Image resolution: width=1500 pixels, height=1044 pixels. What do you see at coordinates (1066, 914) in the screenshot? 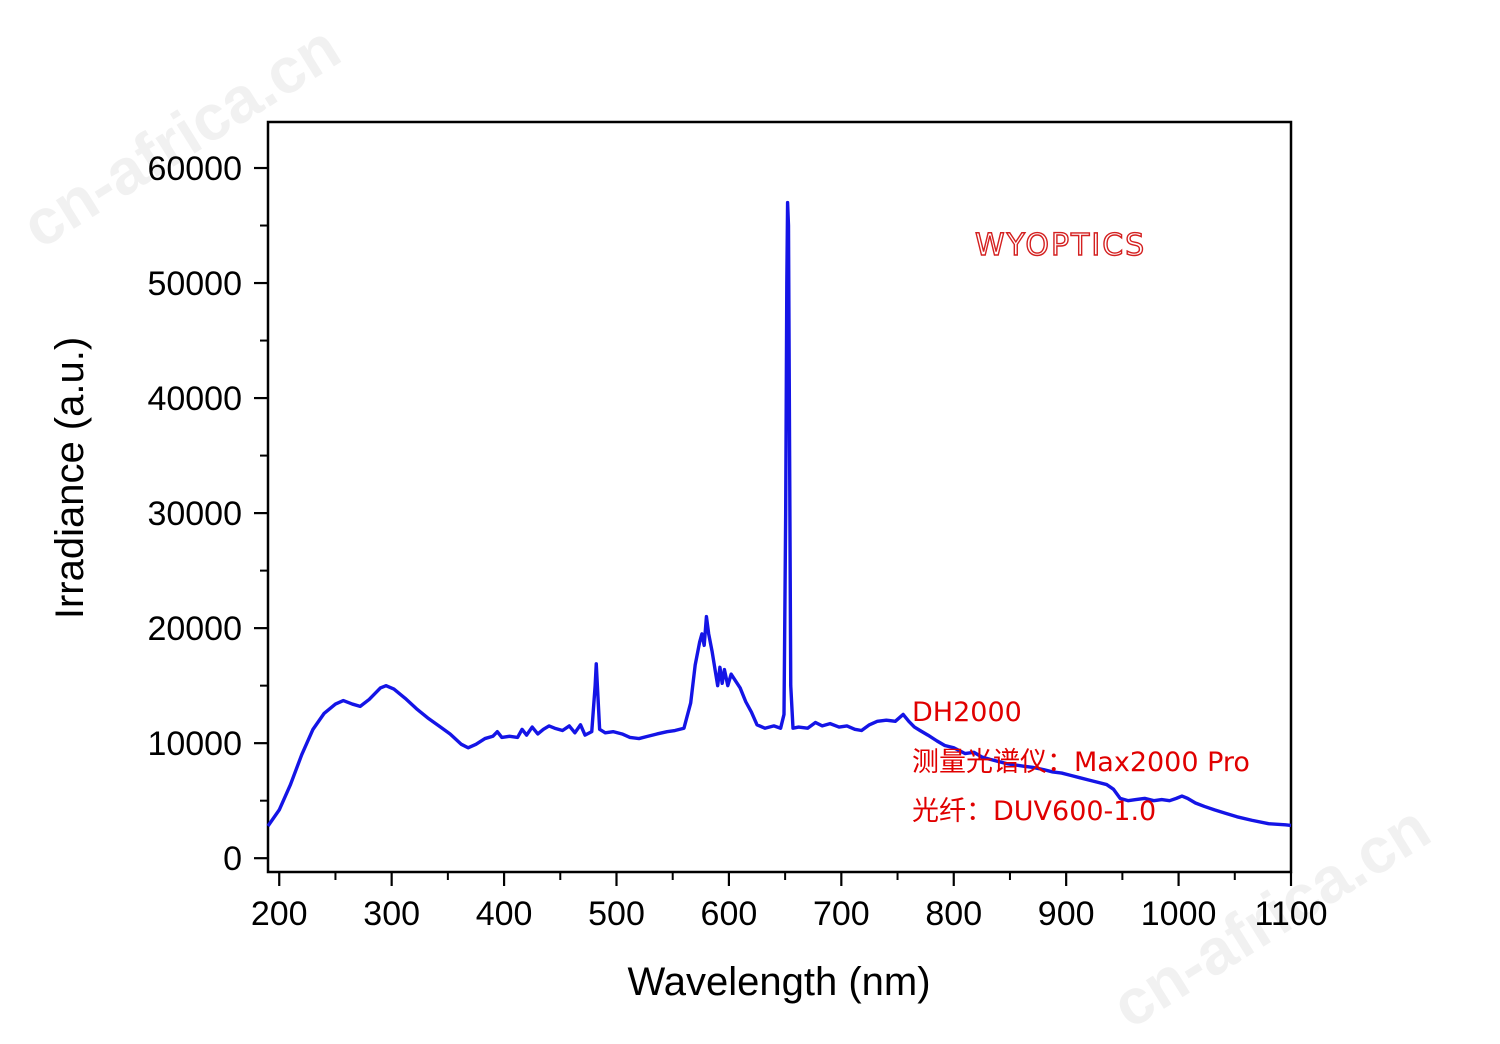
I see `x-tick-label: 900` at bounding box center [1066, 914].